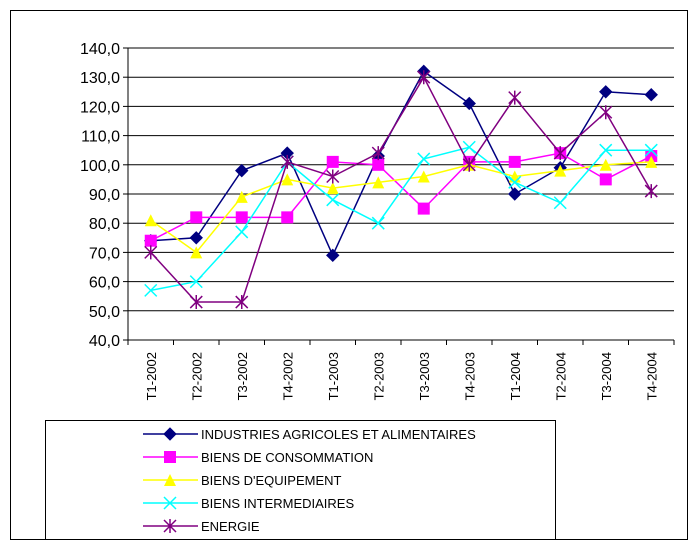 The height and width of the screenshot is (545, 689). Describe the element at coordinates (100, 78) in the screenshot. I see `y-tick-label: 130,0` at that location.